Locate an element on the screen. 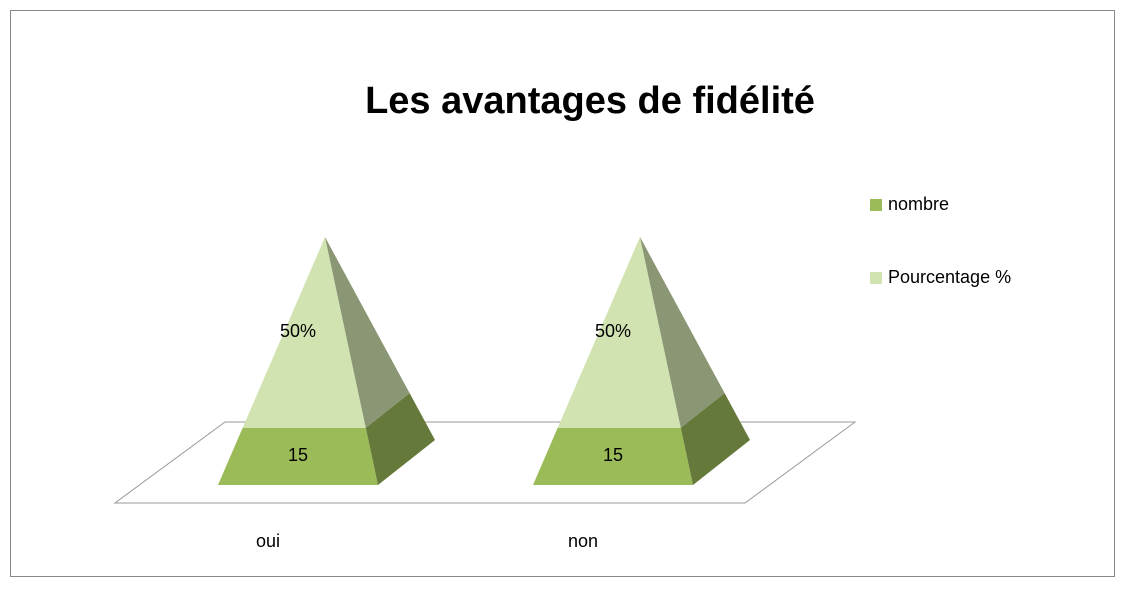  chart-title: Les avantages de fidélité is located at coordinates (590, 101).